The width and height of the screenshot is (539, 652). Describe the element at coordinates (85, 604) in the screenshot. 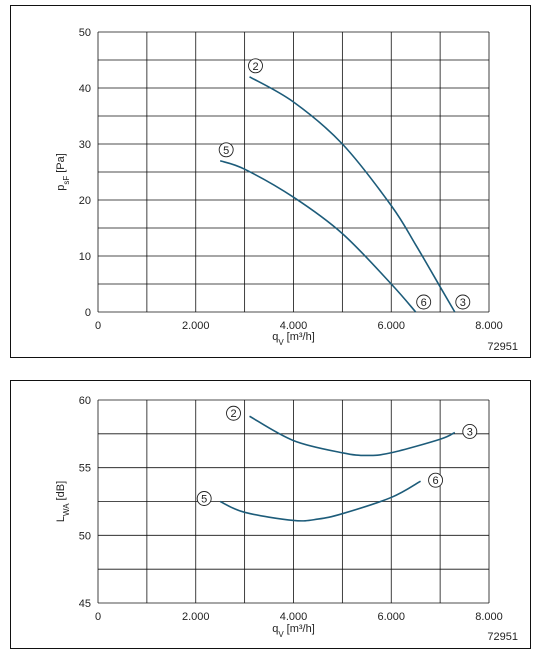

I see `y-tick-label: 45` at that location.